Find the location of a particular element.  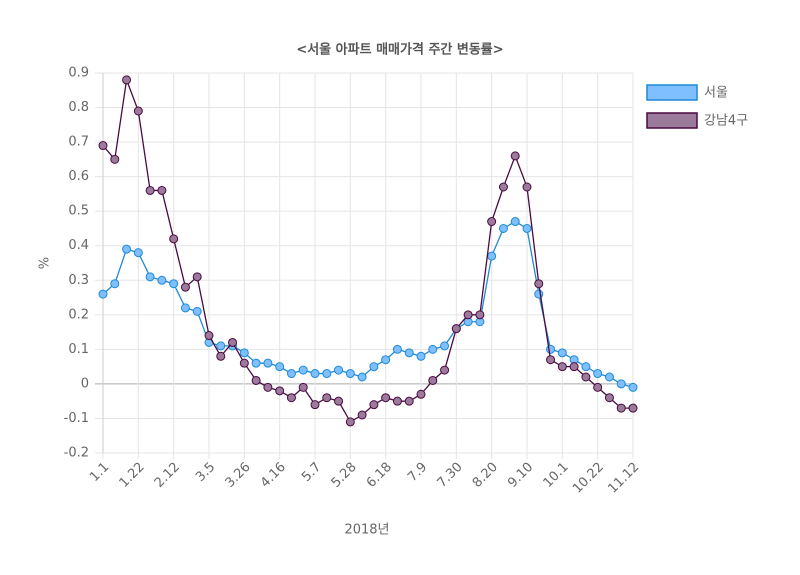

y-tick-label: 0.9 is located at coordinates (78, 73).